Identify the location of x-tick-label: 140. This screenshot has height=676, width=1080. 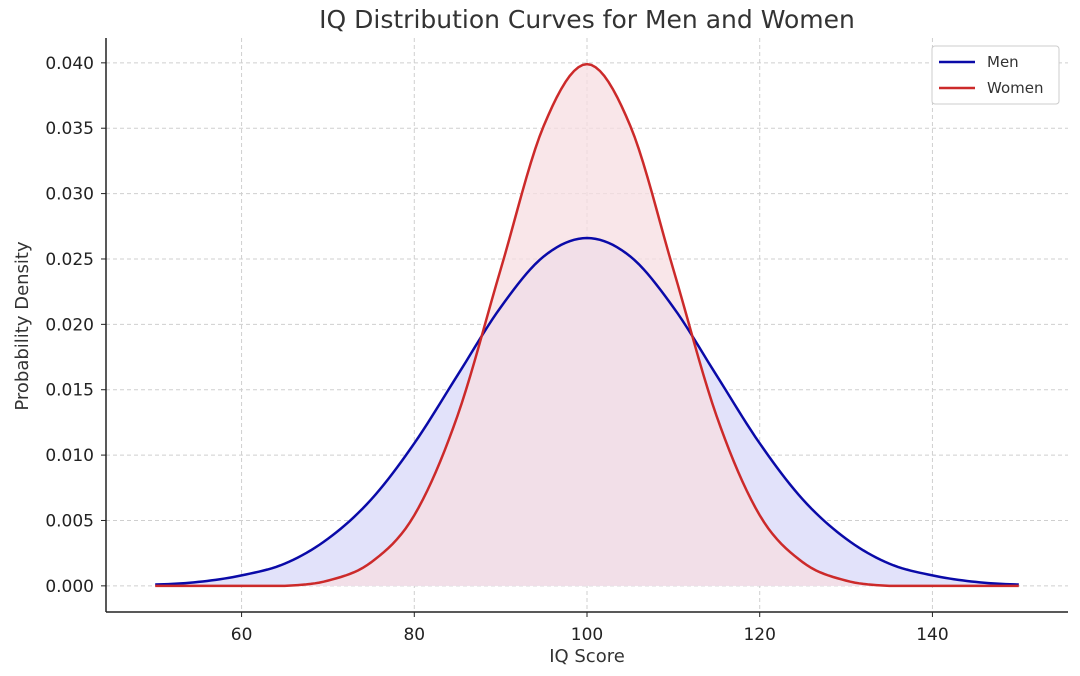
(932, 635).